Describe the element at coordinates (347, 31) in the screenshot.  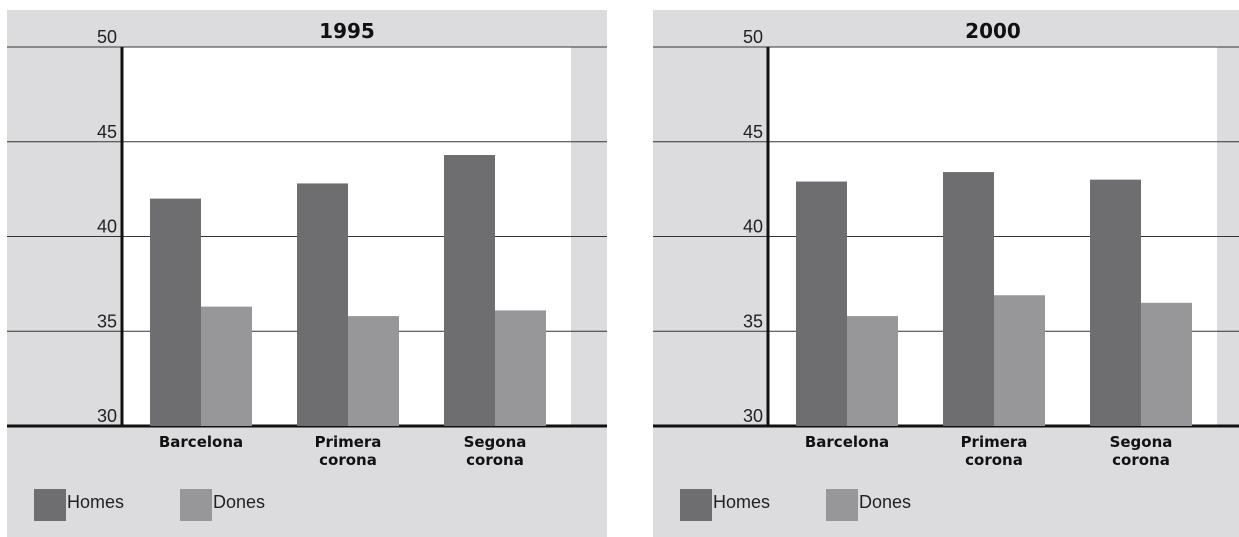
I see `chart-title: 1995` at that location.